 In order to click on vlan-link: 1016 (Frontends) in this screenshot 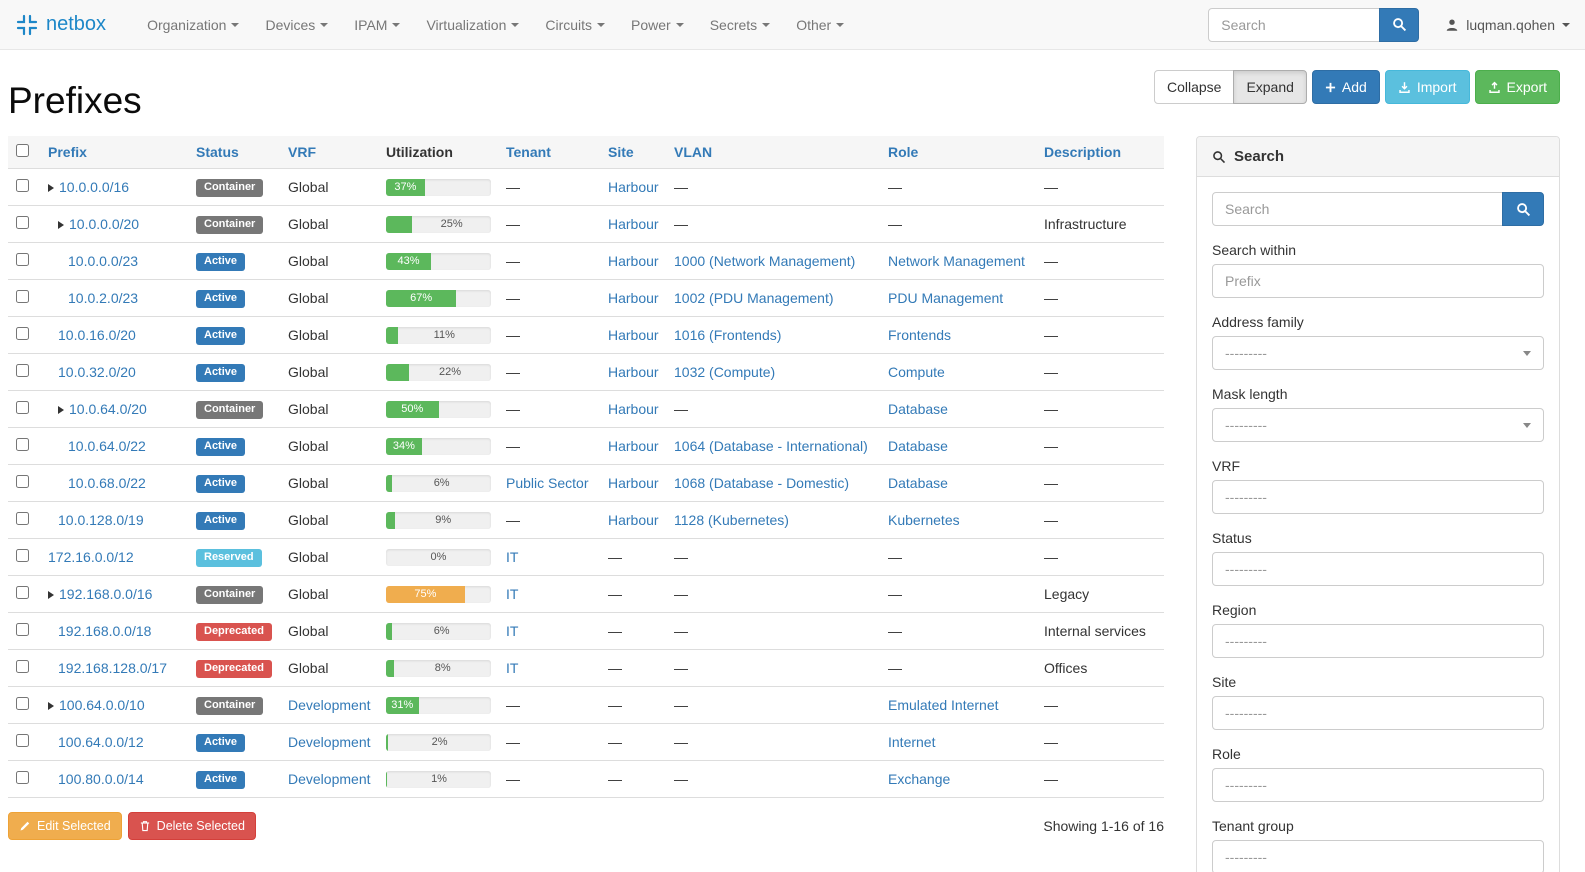, I will do `click(728, 335)`.